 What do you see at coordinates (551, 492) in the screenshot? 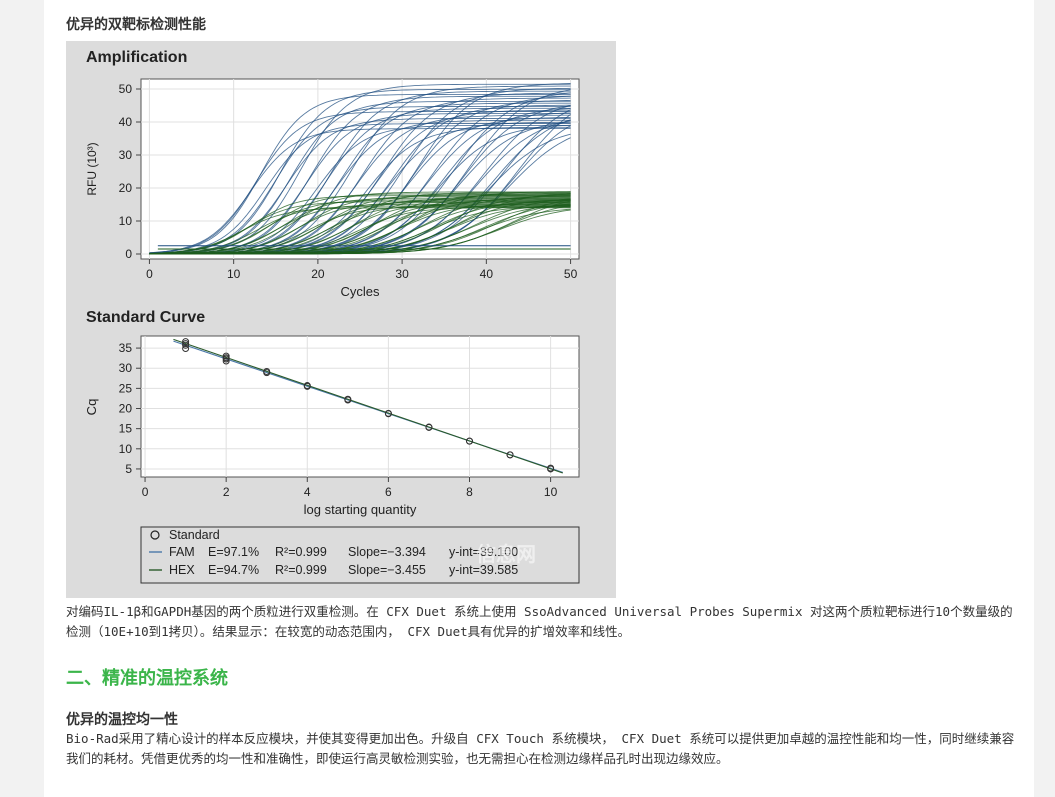
I see `standard-curve-x-tick-label: 10` at bounding box center [551, 492].